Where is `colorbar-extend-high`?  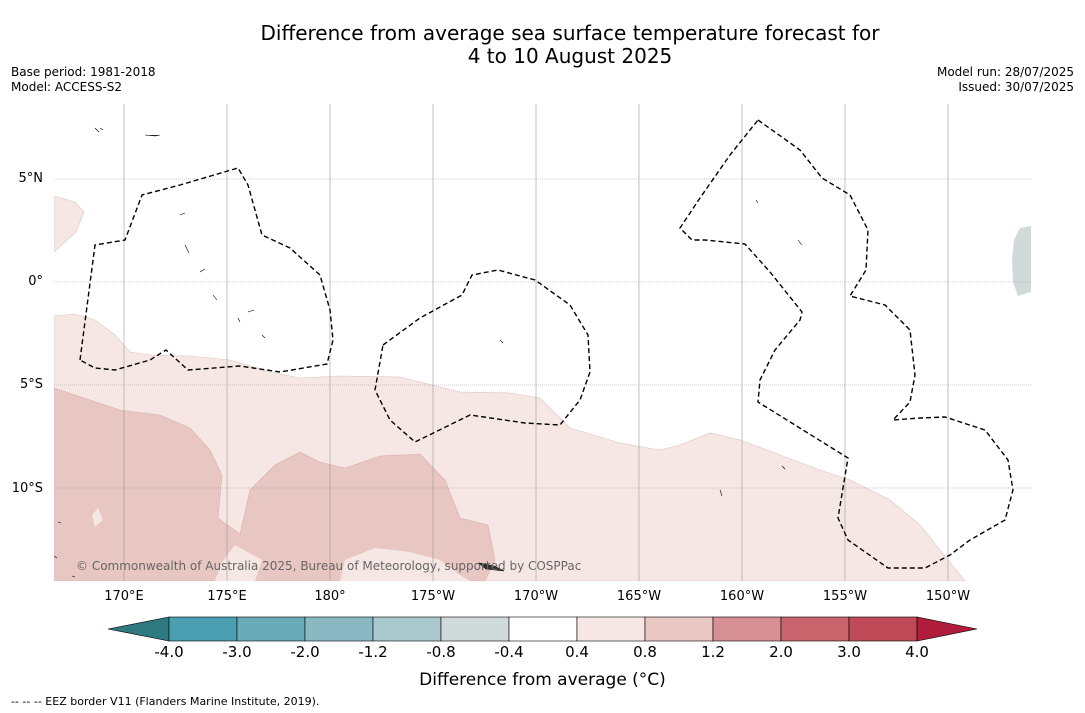
colorbar-extend-high is located at coordinates (947, 629).